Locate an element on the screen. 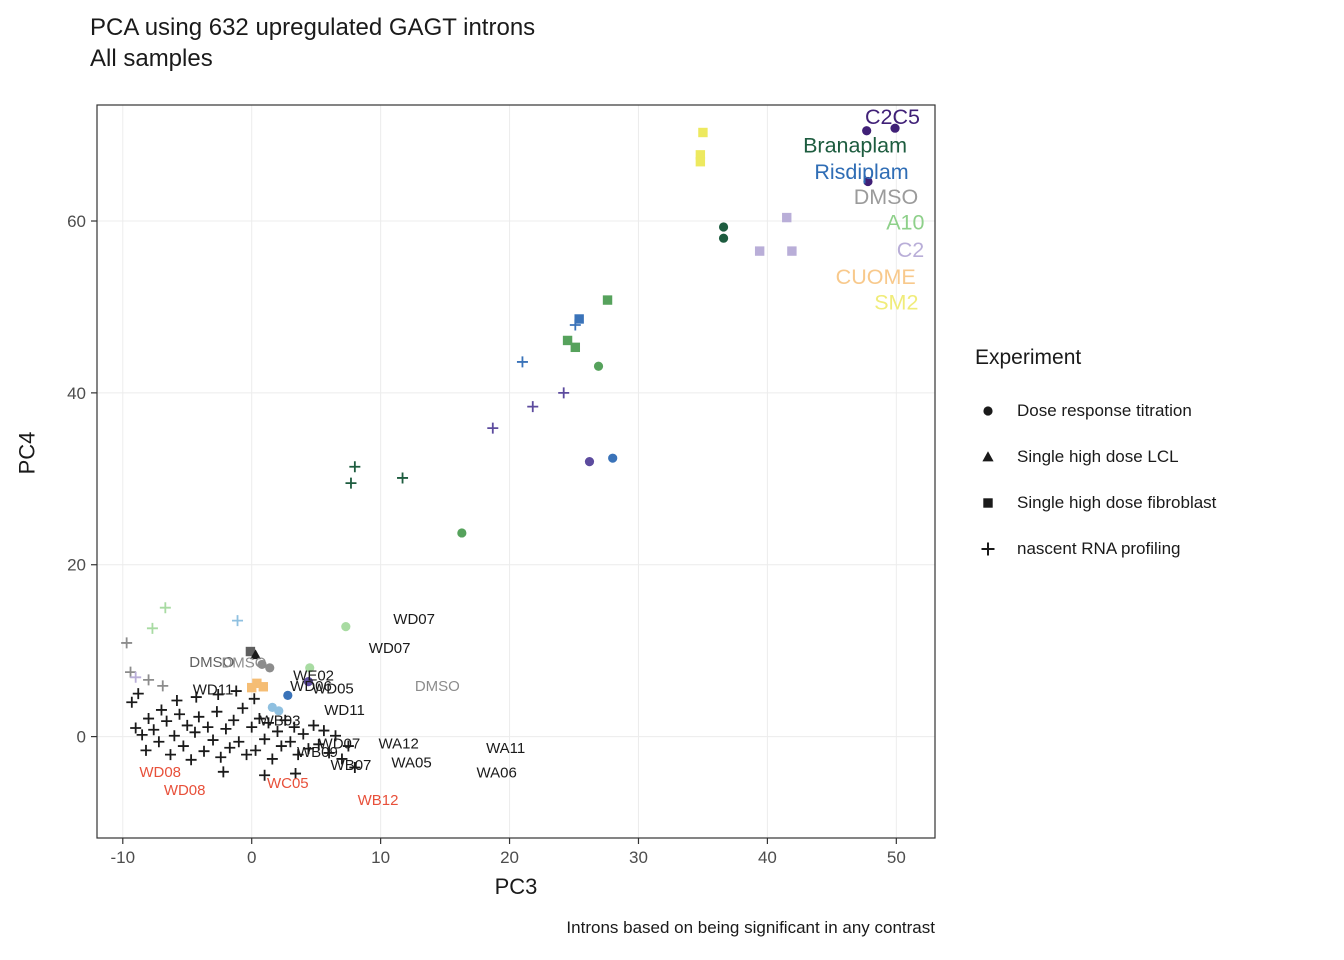 The height and width of the screenshot is (960, 1344). group-label: SM2 is located at coordinates (896, 303).